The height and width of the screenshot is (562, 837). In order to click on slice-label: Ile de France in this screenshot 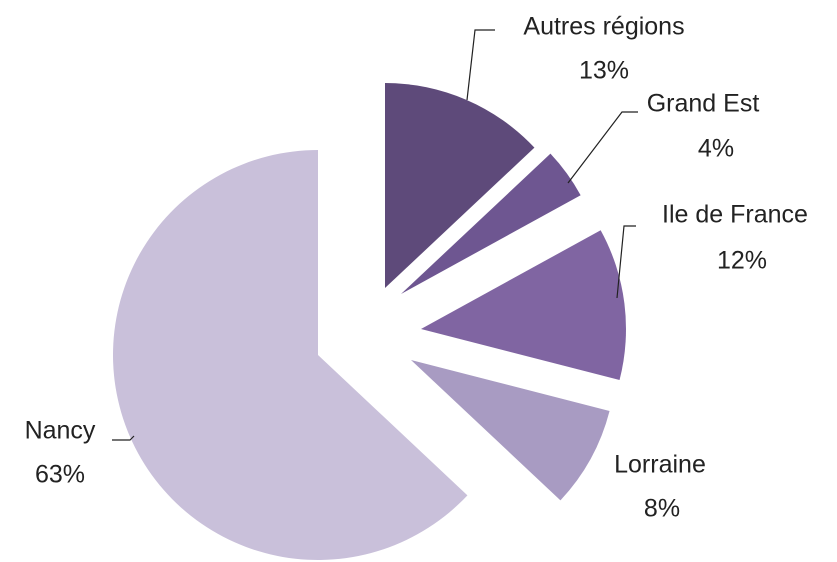, I will do `click(735, 215)`.